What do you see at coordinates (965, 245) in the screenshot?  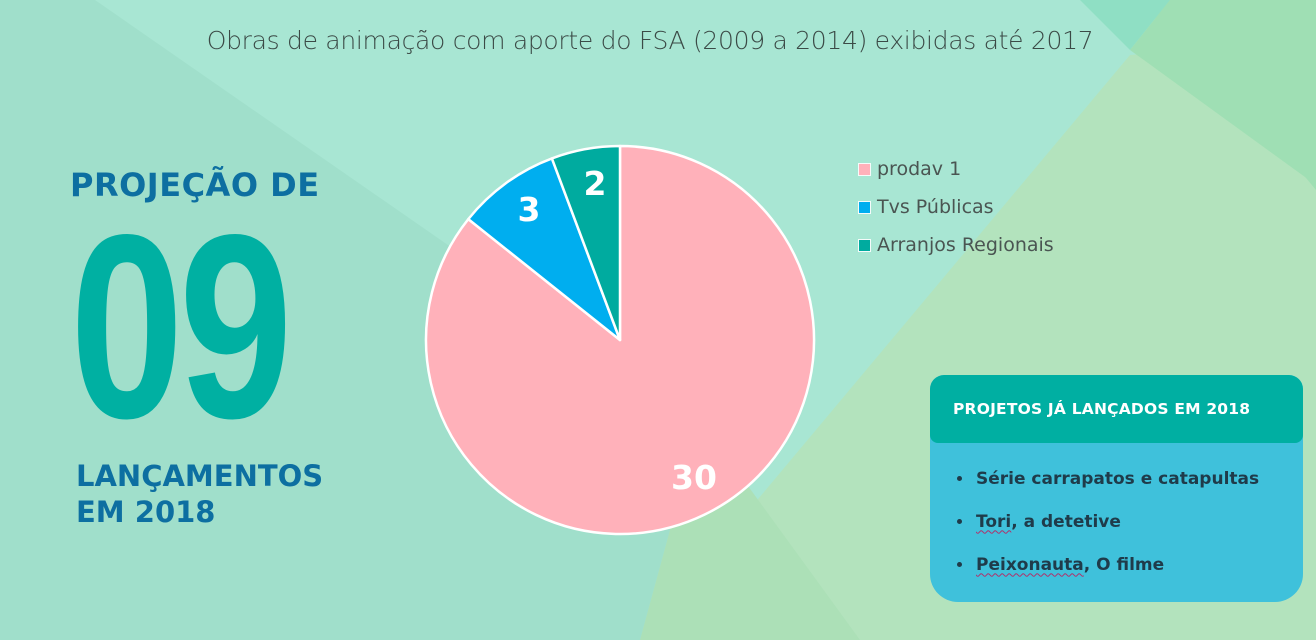 I see `legend-label: Arranjos Regionais` at bounding box center [965, 245].